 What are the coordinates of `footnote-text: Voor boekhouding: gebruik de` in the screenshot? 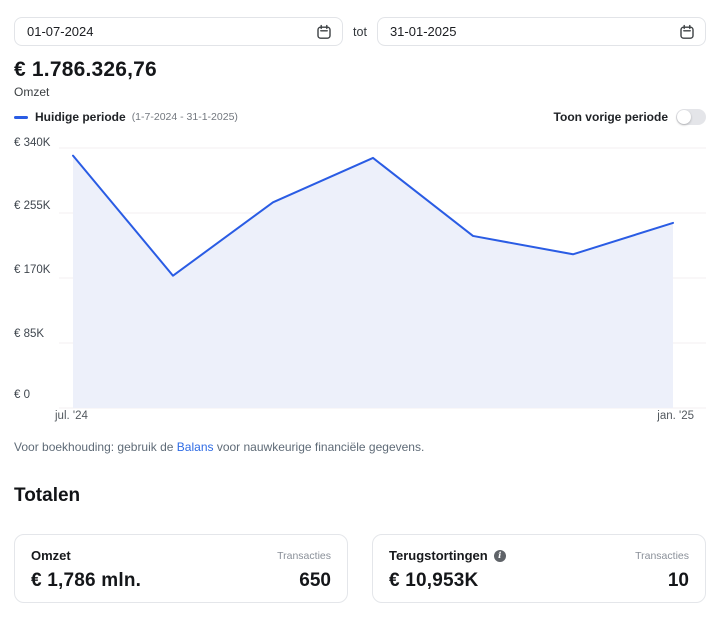 It's located at (95, 447).